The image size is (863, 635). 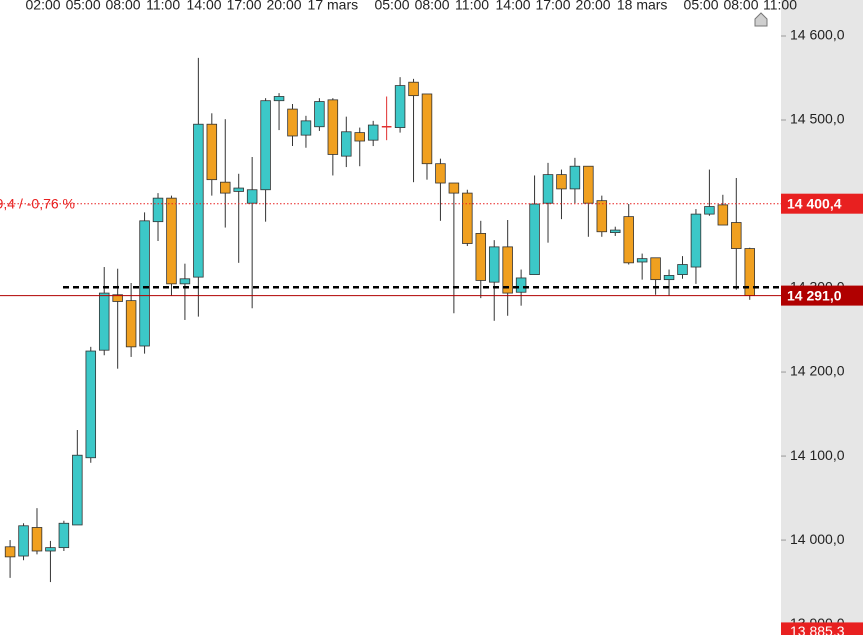 What do you see at coordinates (814, 203) in the screenshot?
I see `price-label: 14 400,4` at bounding box center [814, 203].